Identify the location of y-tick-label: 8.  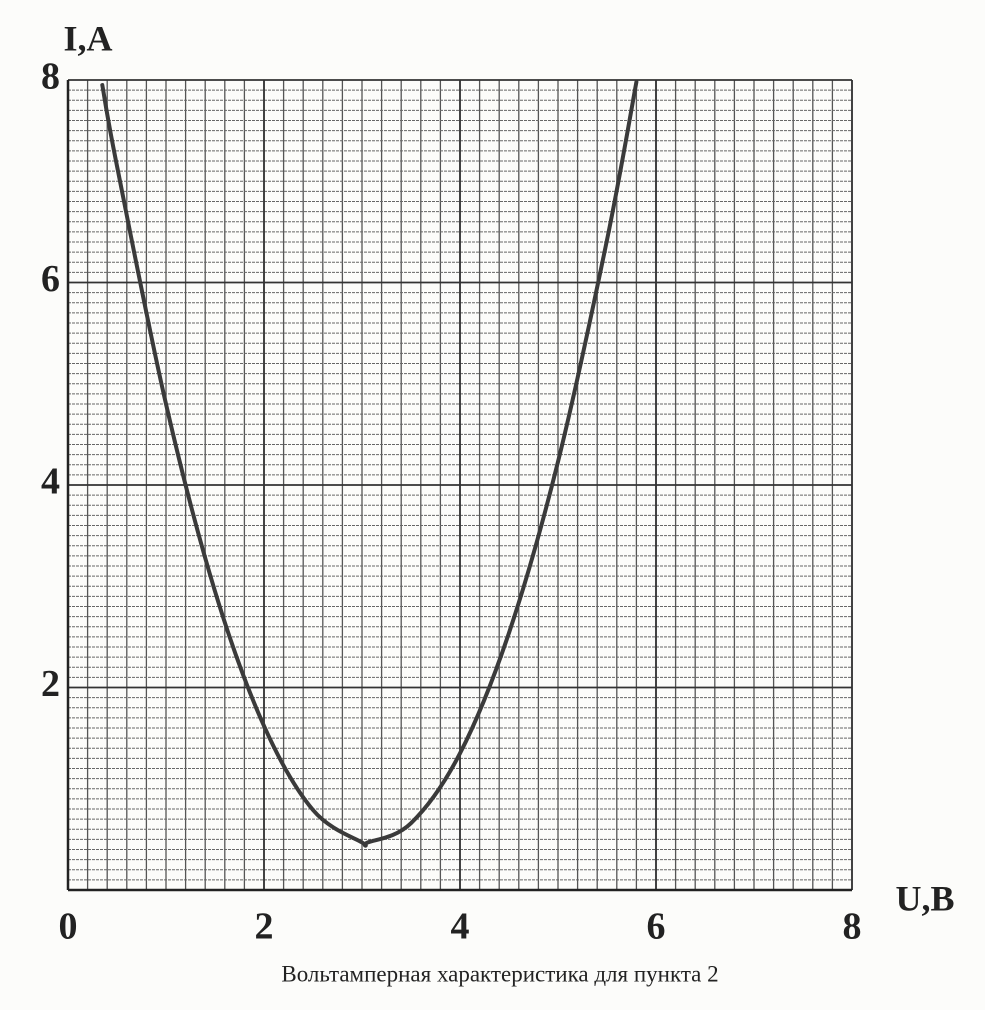
(50, 77).